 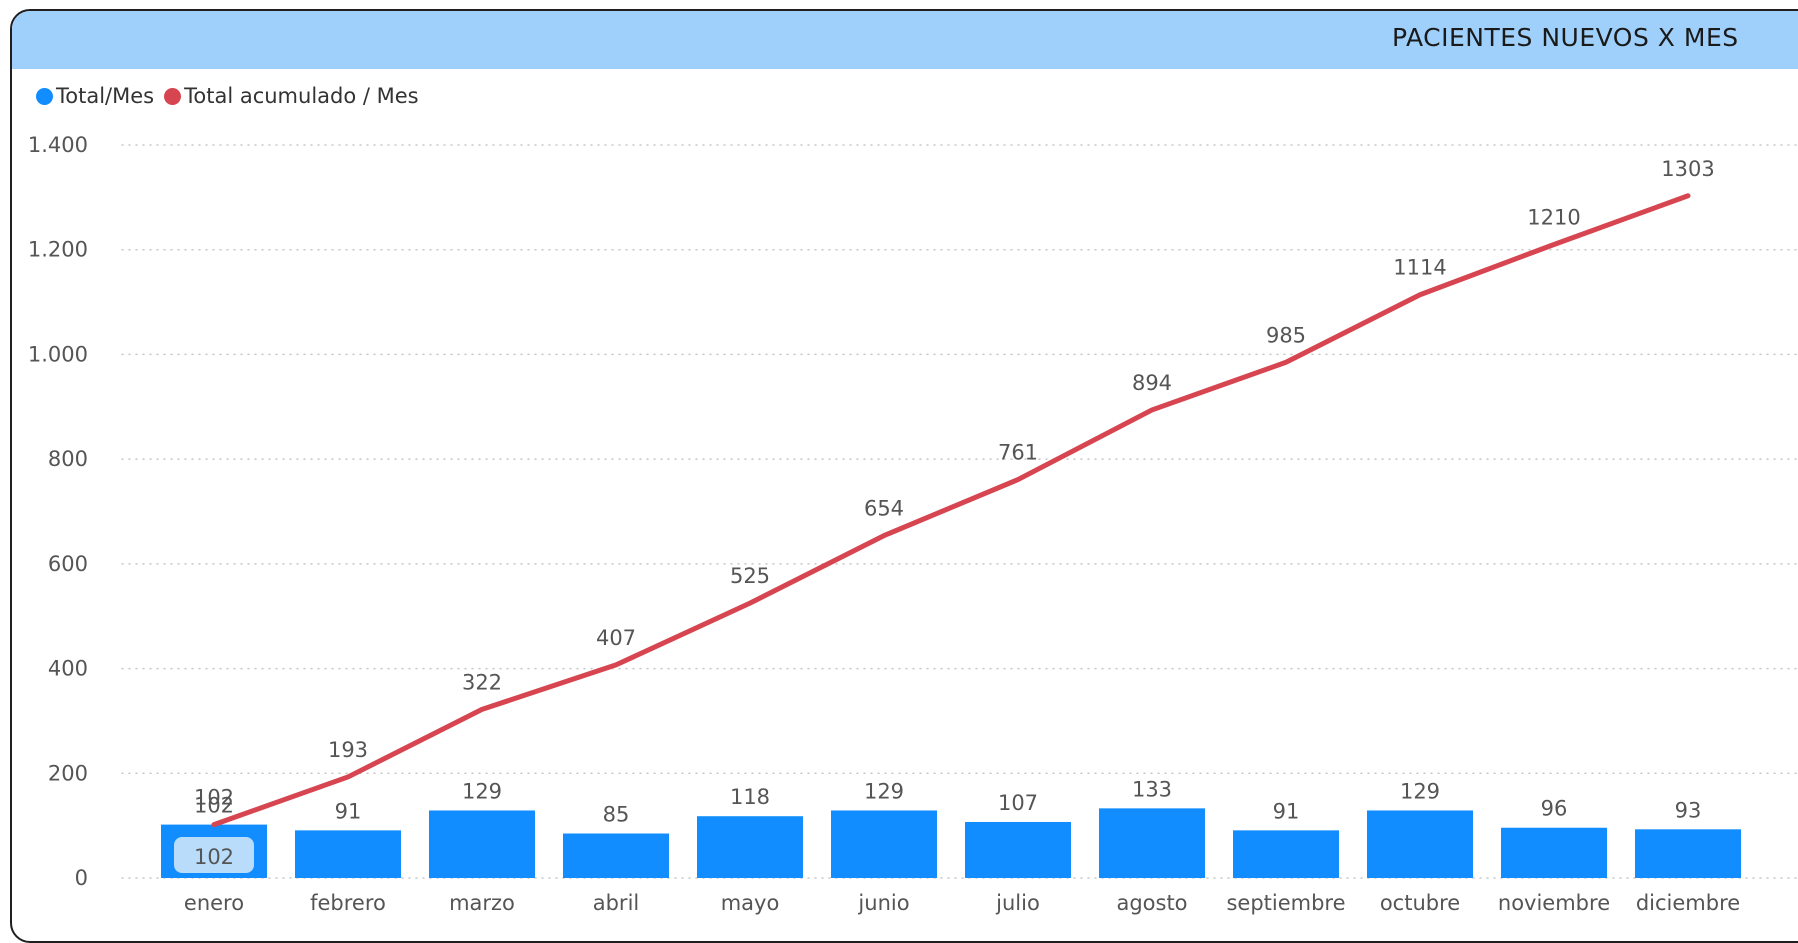 What do you see at coordinates (81, 878) in the screenshot?
I see `y-tick-label: 0` at bounding box center [81, 878].